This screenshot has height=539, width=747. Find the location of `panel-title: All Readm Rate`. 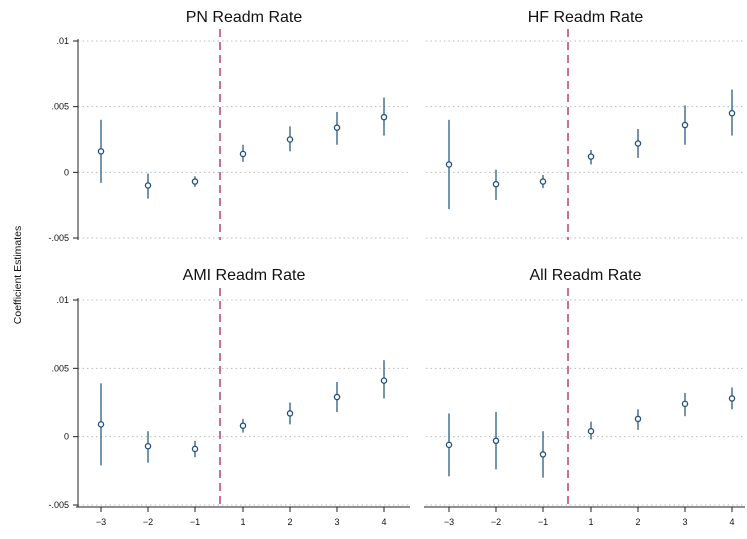

panel-title: All Readm Rate is located at coordinates (585, 275).